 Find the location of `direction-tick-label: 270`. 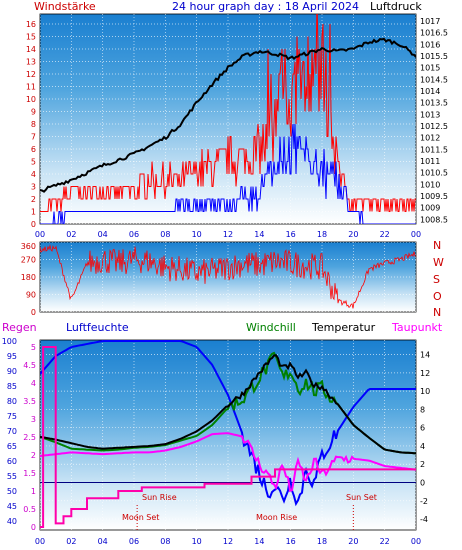

direction-tick-label: 270 is located at coordinates (28, 260).